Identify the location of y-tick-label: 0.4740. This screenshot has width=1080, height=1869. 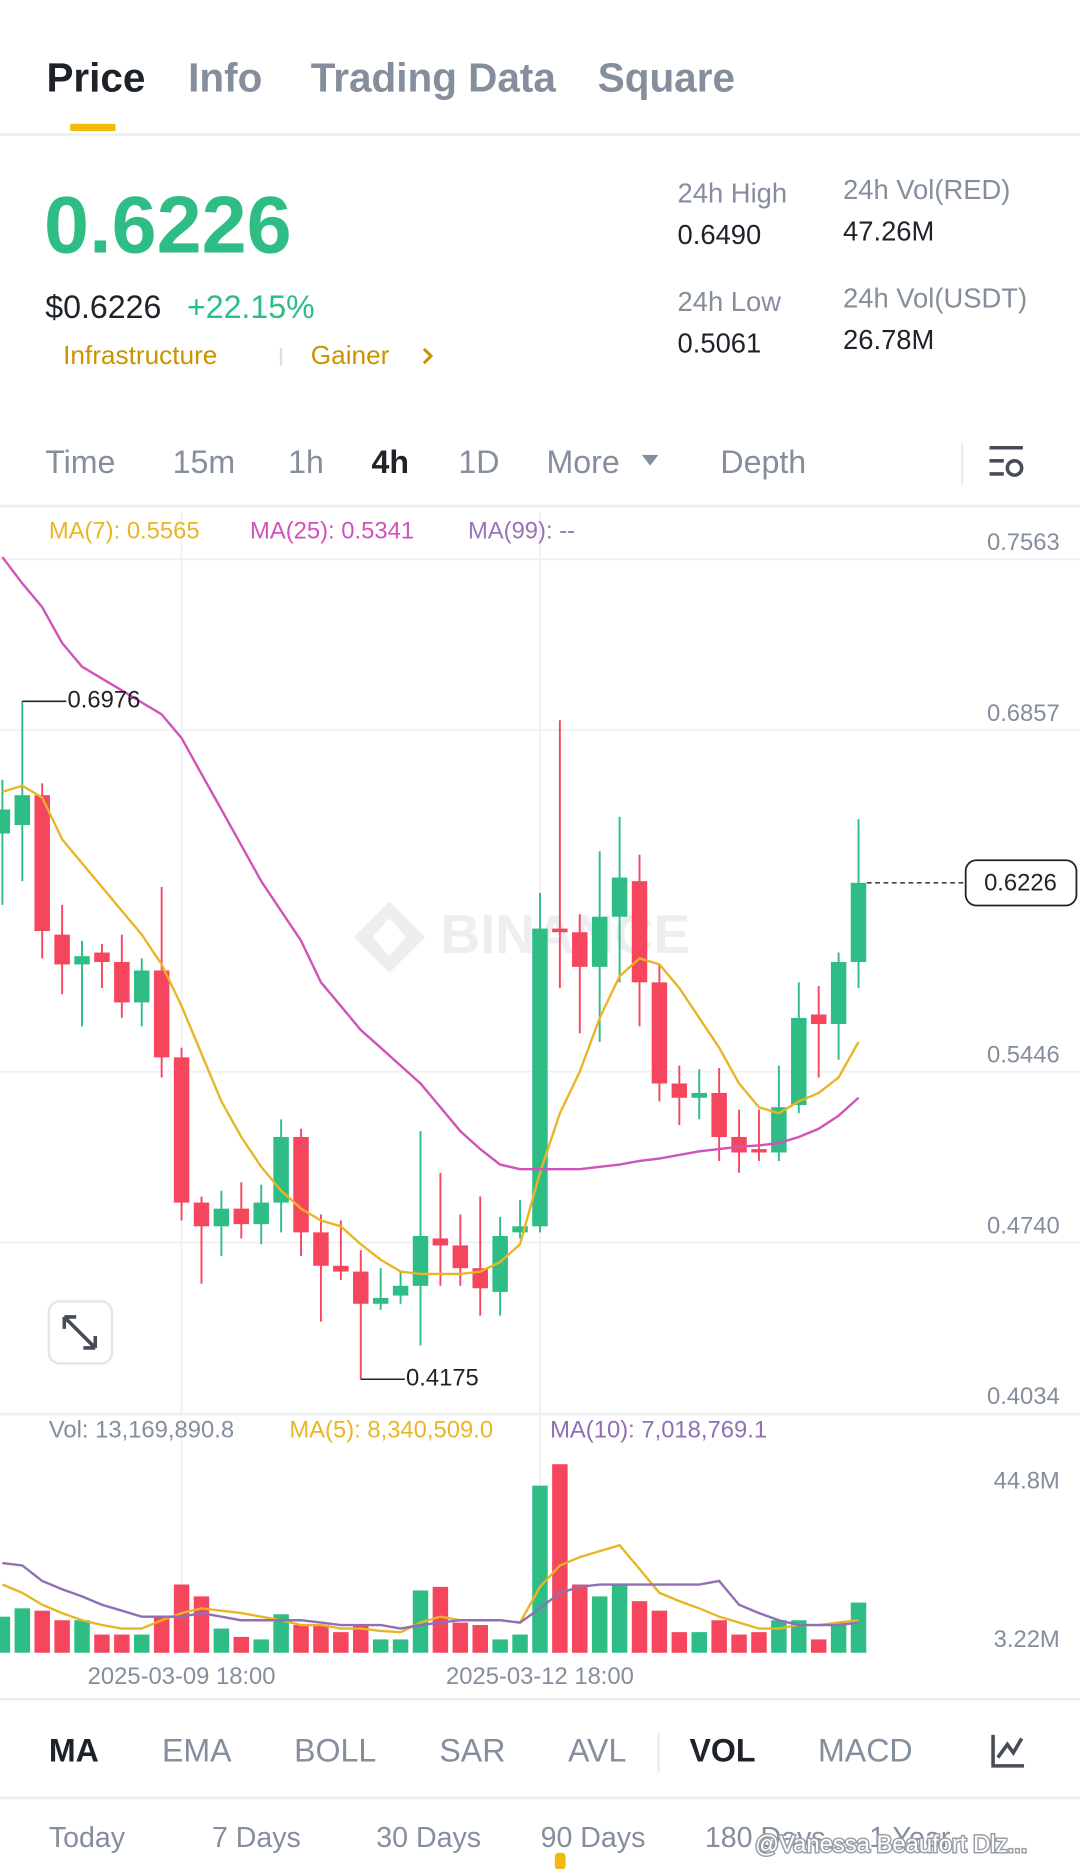
(1023, 1225).